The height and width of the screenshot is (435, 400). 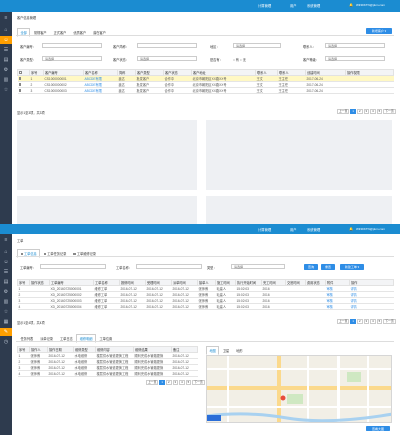 I want to click on new-workorder-button: 新建工单 ▾, so click(x=352, y=267).